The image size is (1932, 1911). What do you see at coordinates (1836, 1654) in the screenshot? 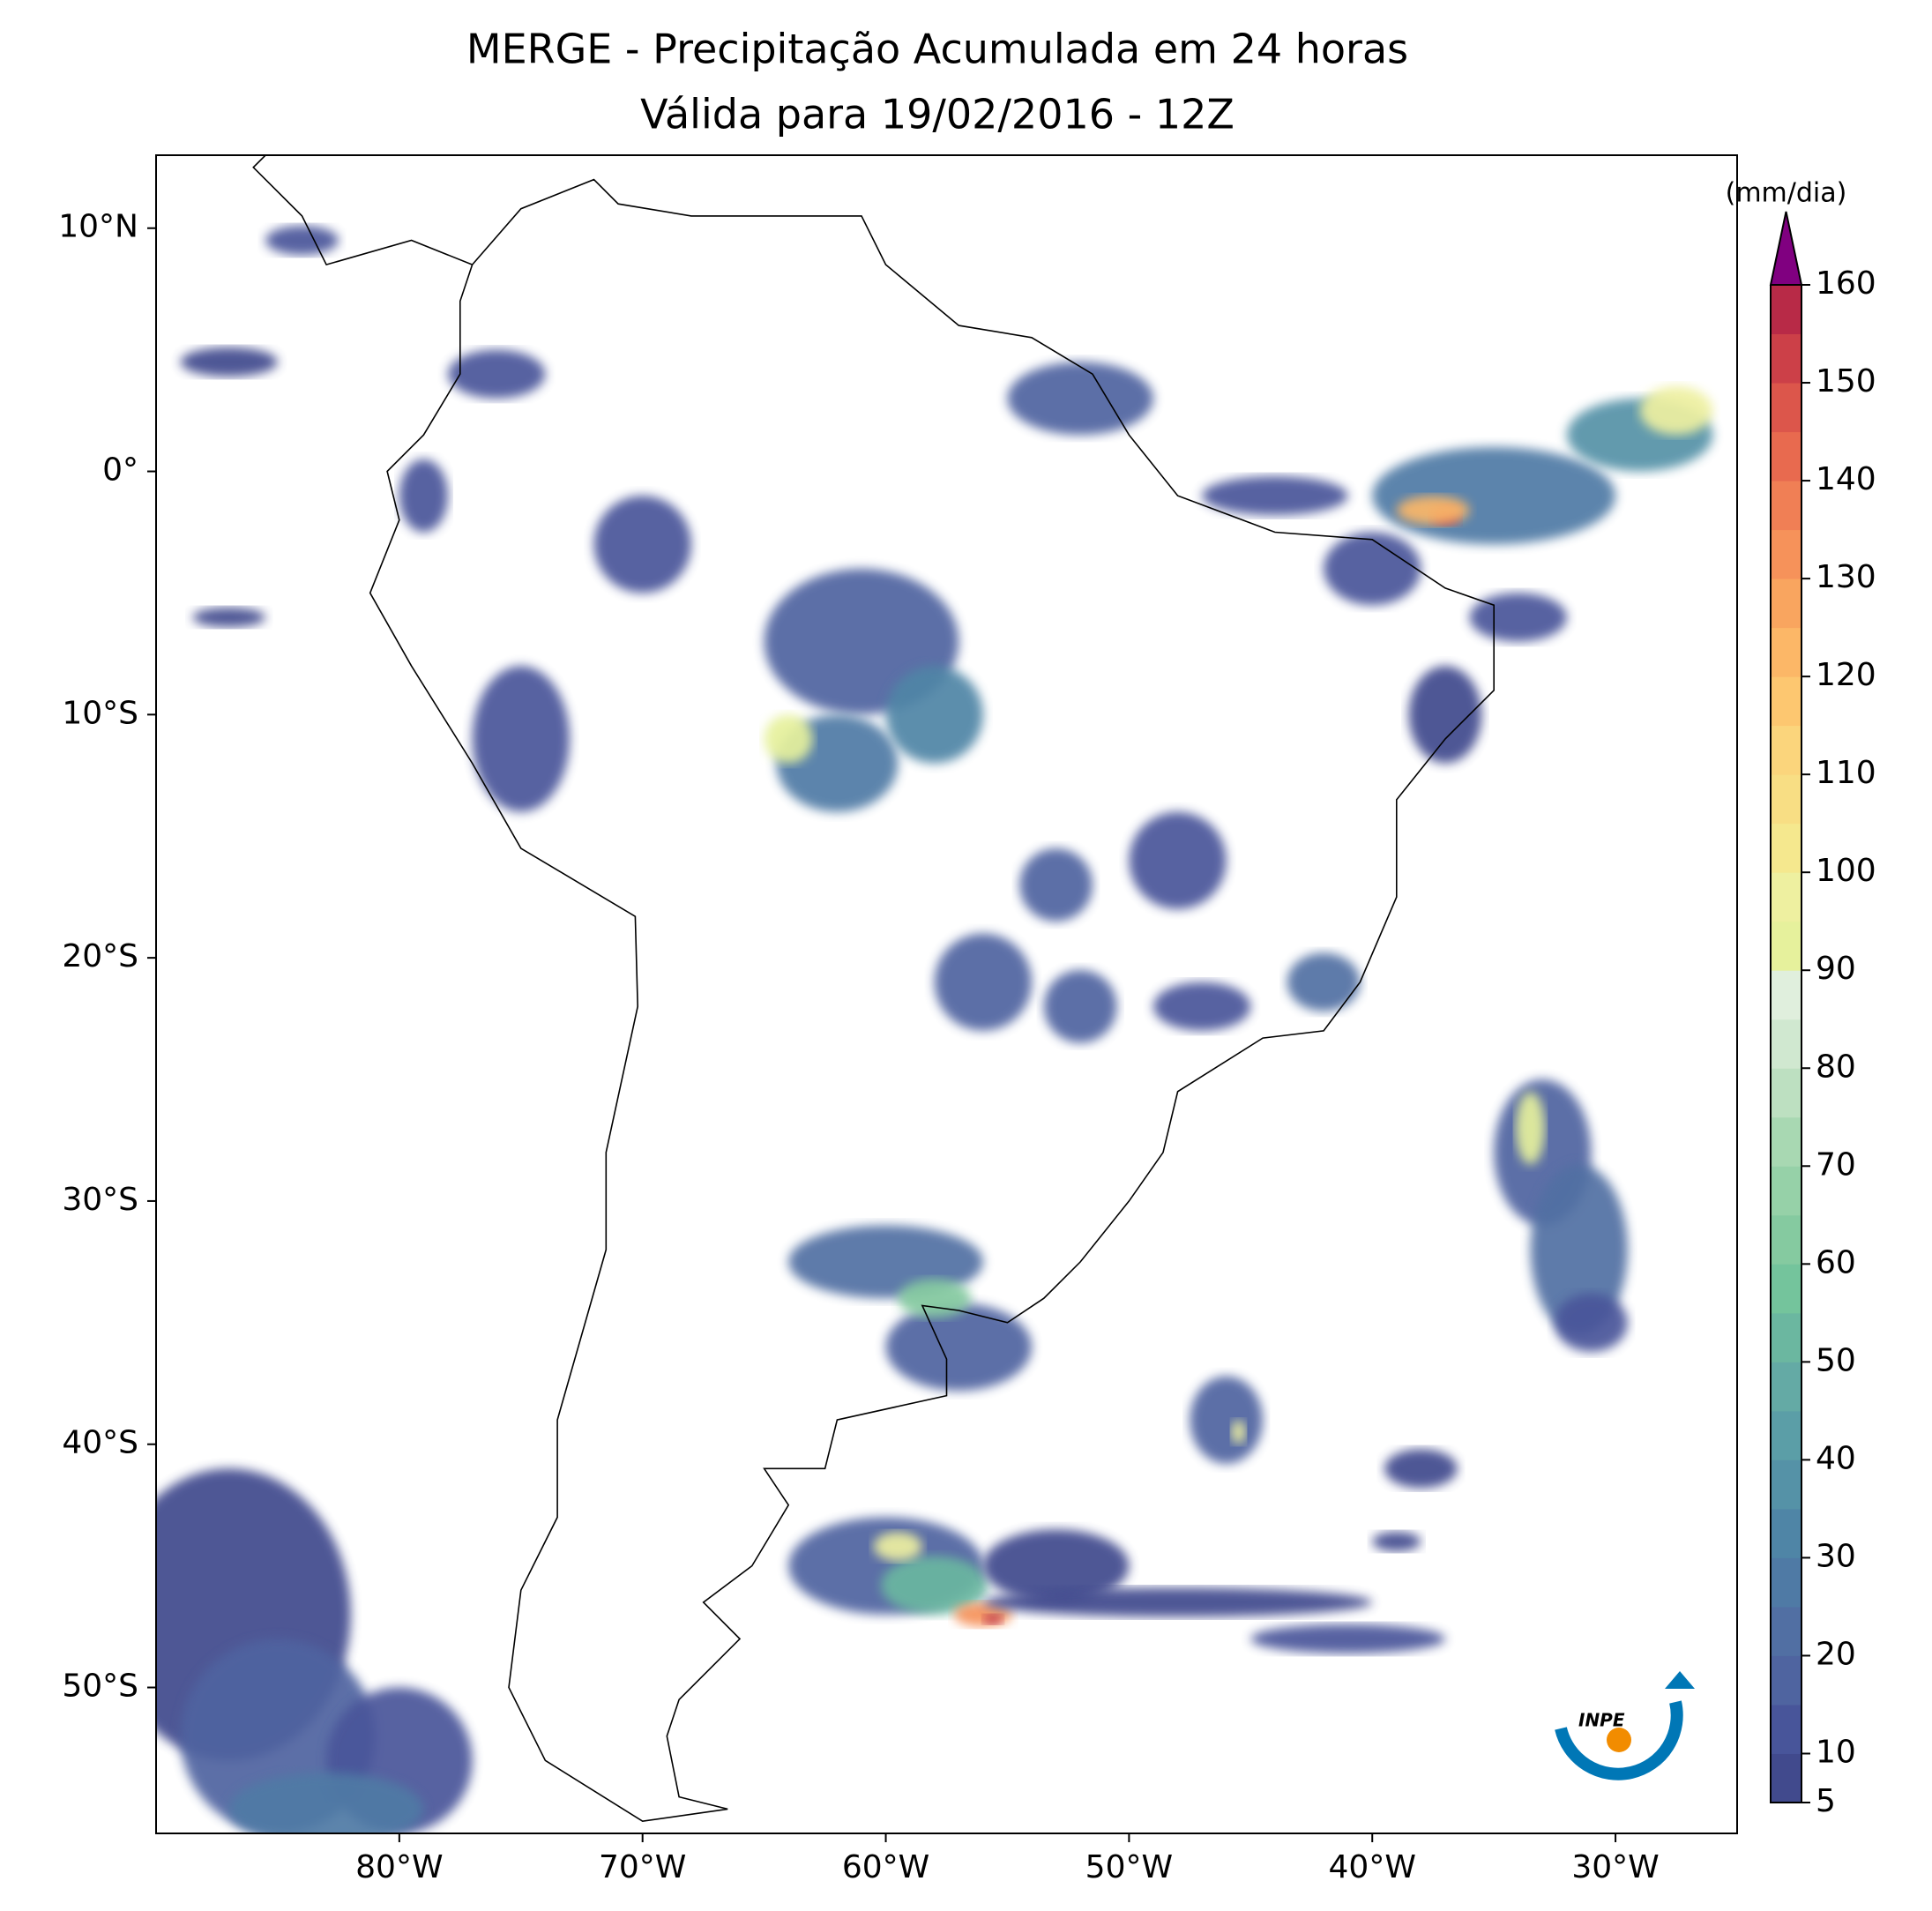
I see `colorbar-tick-label: 20` at bounding box center [1836, 1654].